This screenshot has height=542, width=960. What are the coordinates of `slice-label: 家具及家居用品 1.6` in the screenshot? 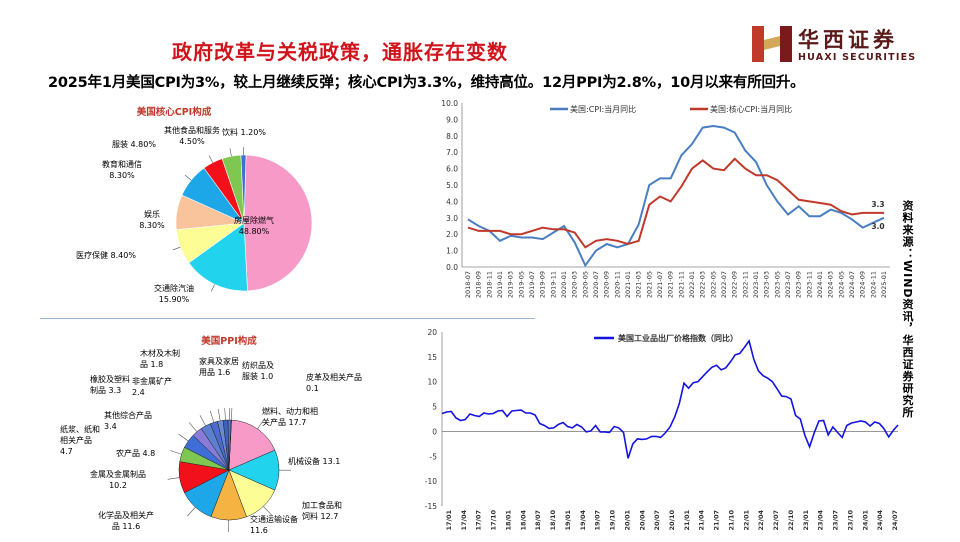 It's located at (219, 366).